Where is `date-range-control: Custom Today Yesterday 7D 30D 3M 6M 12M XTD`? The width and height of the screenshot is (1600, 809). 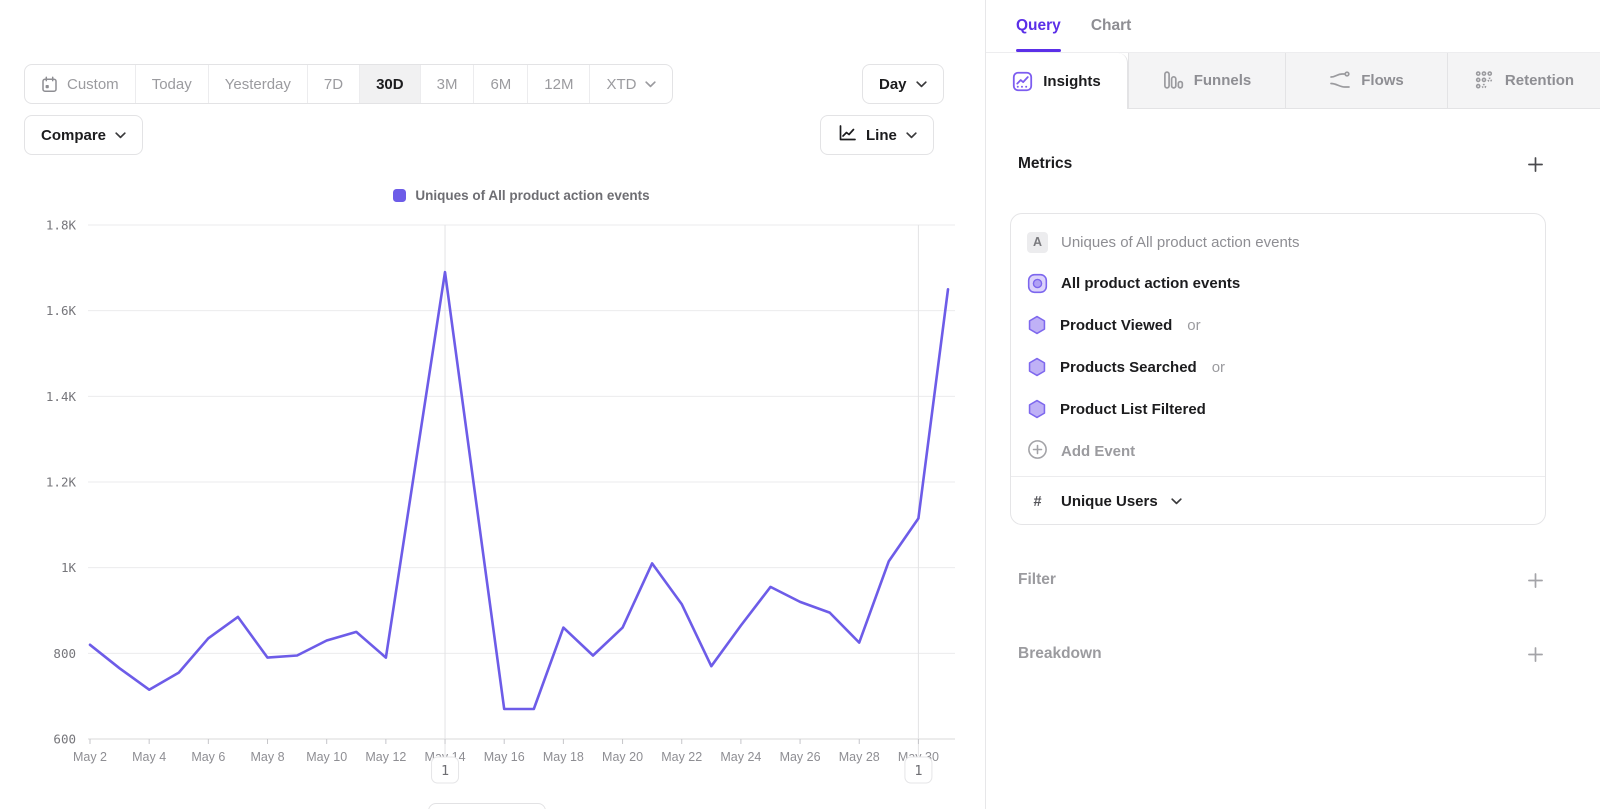
date-range-control: Custom Today Yesterday 7D 30D 3M 6M 12M XTD is located at coordinates (349, 84).